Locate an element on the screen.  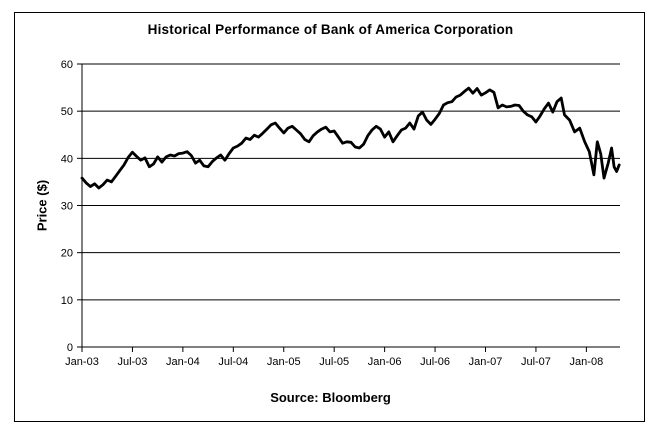
y-tick-label: 40 is located at coordinates (67, 159).